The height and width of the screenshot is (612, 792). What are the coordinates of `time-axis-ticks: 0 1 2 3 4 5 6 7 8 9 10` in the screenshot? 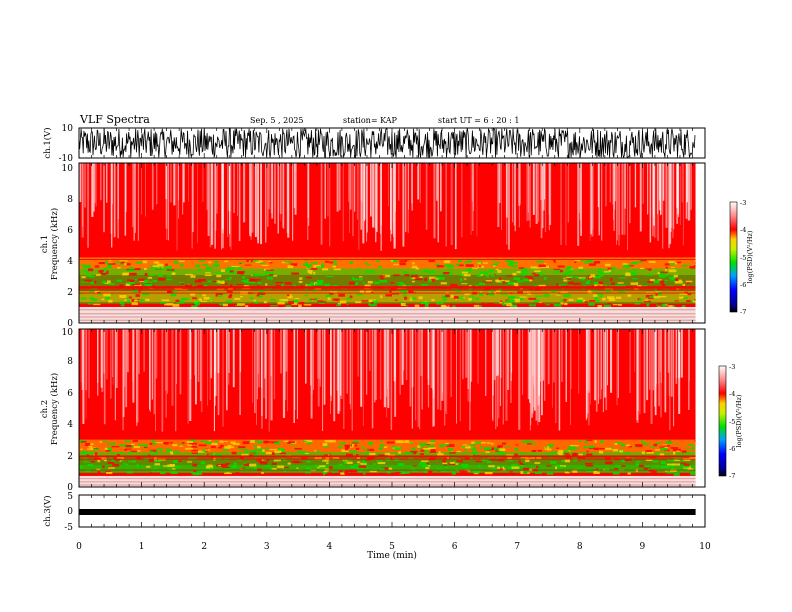 It's located at (393, 547).